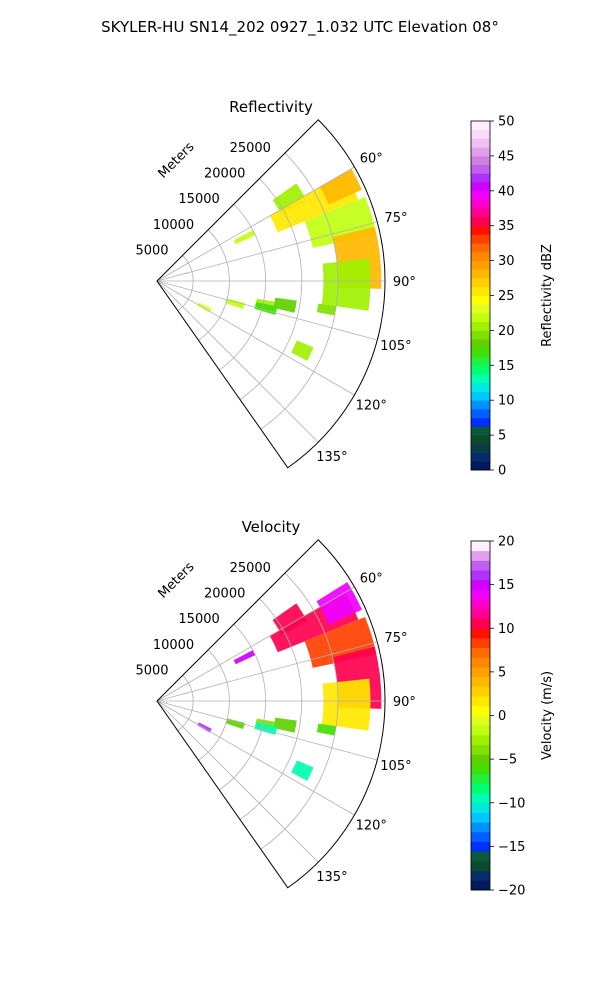  Describe the element at coordinates (173, 225) in the screenshot. I see `radial-tick-label: 10000` at that location.